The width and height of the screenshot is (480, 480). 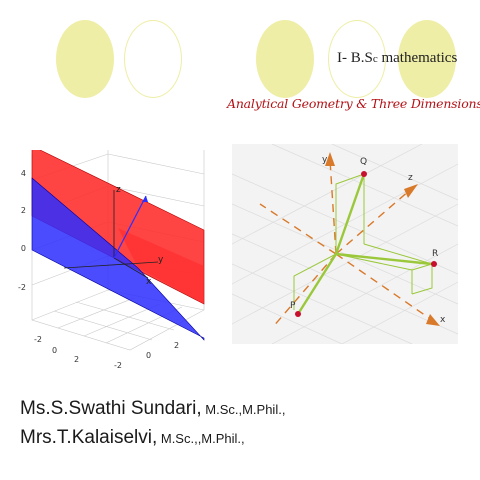 I want to click on vectors, so click(x=364, y=244).